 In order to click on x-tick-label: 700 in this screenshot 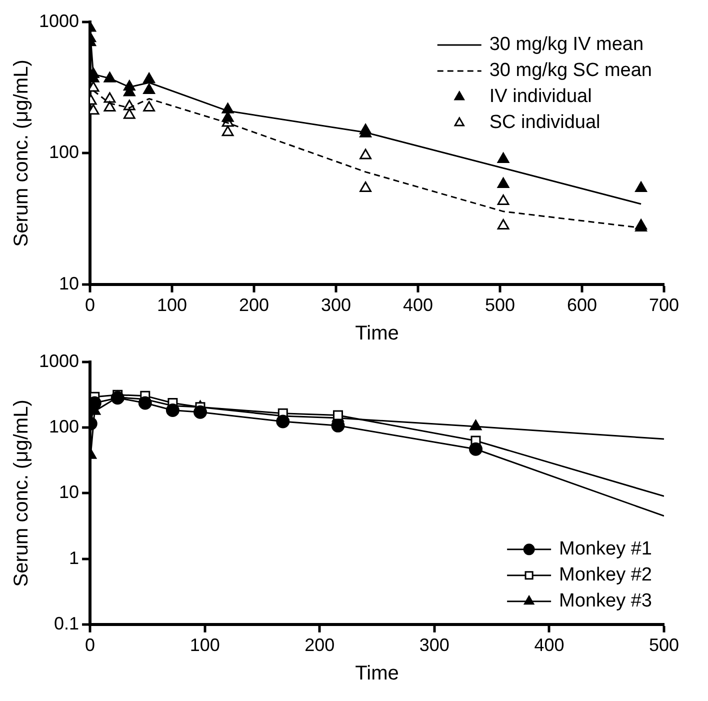, I will do `click(664, 305)`.